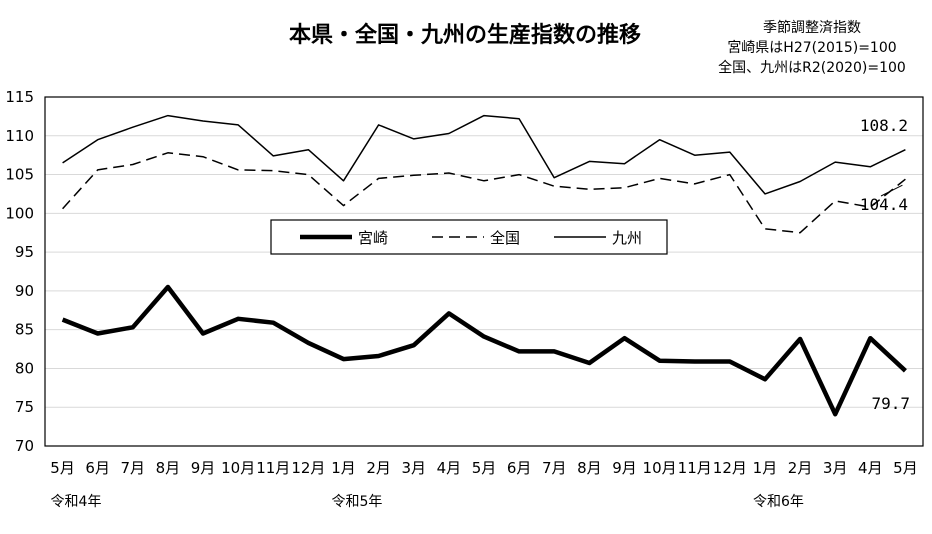 The height and width of the screenshot is (534, 932). What do you see at coordinates (778, 502) in the screenshot?
I see `era-label: 令和6年` at bounding box center [778, 502].